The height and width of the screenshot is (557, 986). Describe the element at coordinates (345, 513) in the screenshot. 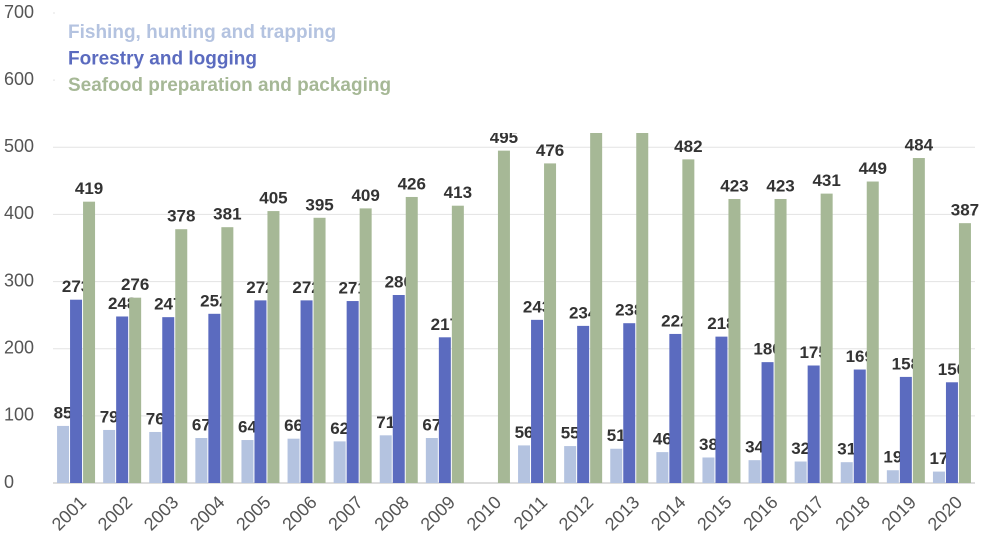

I see `x-tick-label: 2007` at that location.